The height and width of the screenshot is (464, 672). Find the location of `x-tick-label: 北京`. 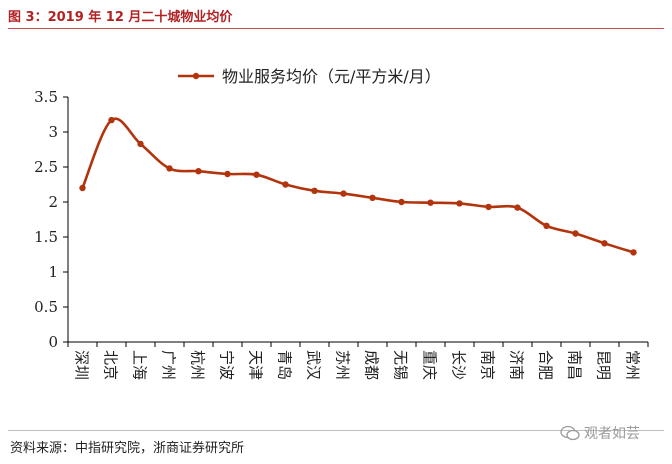

x-tick-label: 北京 is located at coordinates (111, 365).